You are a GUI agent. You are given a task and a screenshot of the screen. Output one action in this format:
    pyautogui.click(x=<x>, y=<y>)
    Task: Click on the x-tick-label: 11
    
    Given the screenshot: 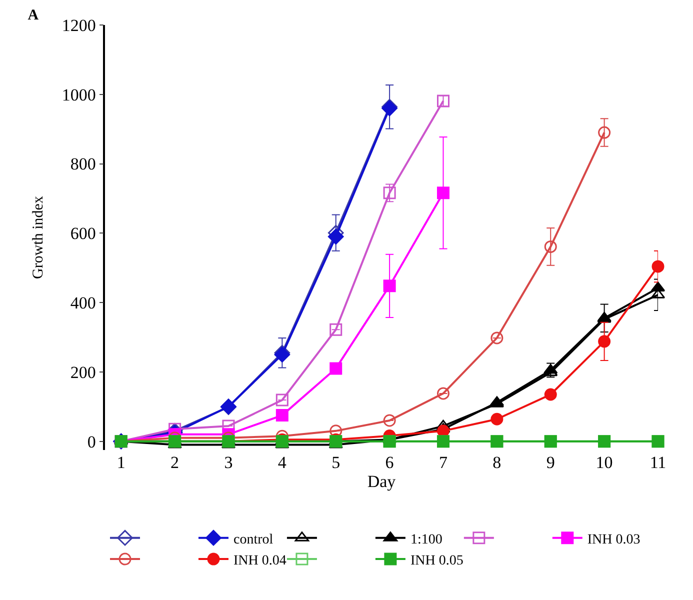 What is the action you would take?
    pyautogui.click(x=658, y=462)
    